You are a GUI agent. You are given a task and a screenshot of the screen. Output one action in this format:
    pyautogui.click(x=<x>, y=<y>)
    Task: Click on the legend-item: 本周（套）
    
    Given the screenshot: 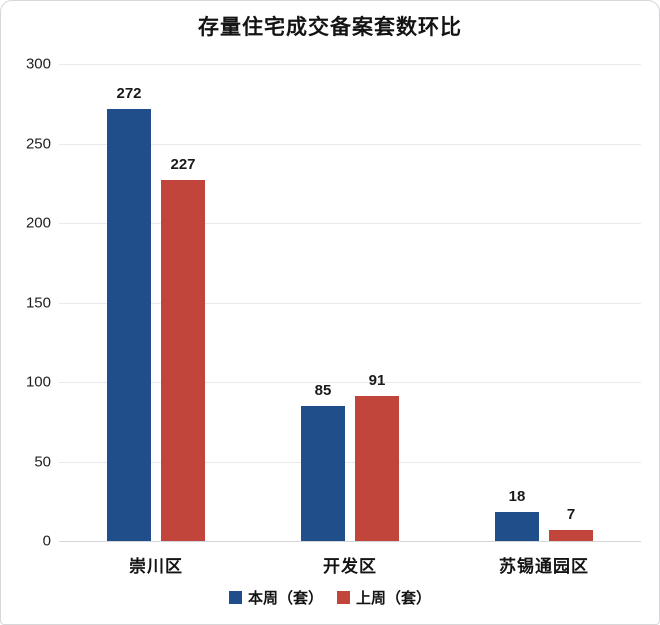 What is the action you would take?
    pyautogui.click(x=275, y=597)
    